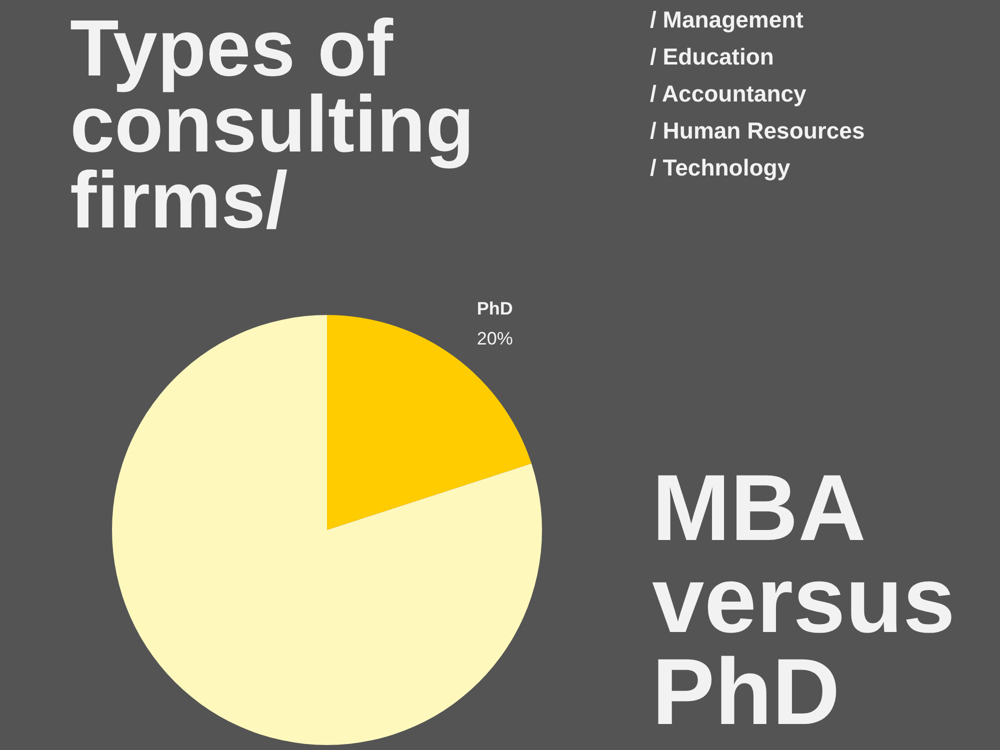 The image size is (1000, 750). Describe the element at coordinates (720, 167) in the screenshot. I see `text: / Technology` at that location.